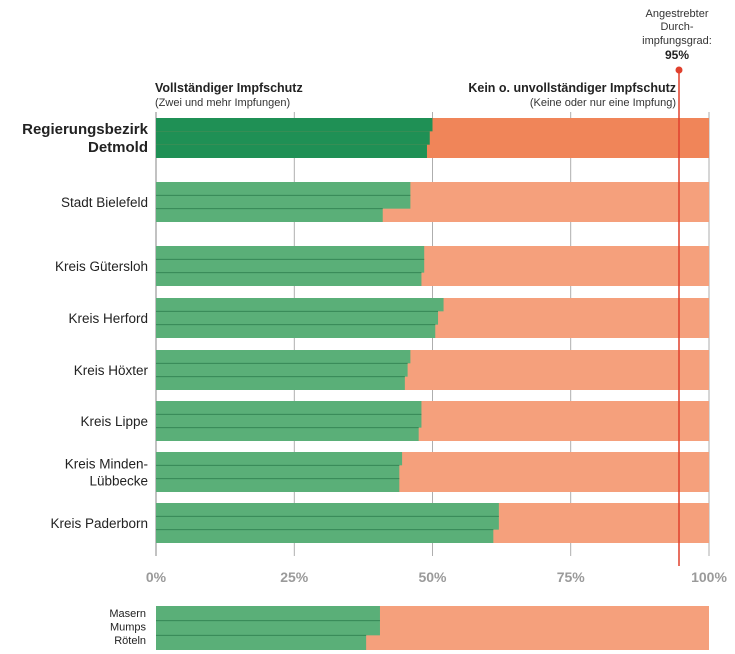  Describe the element at coordinates (222, 103) in the screenshot. I see `complete-series-subtitle: (Zwei und mehr Impfungen)` at that location.